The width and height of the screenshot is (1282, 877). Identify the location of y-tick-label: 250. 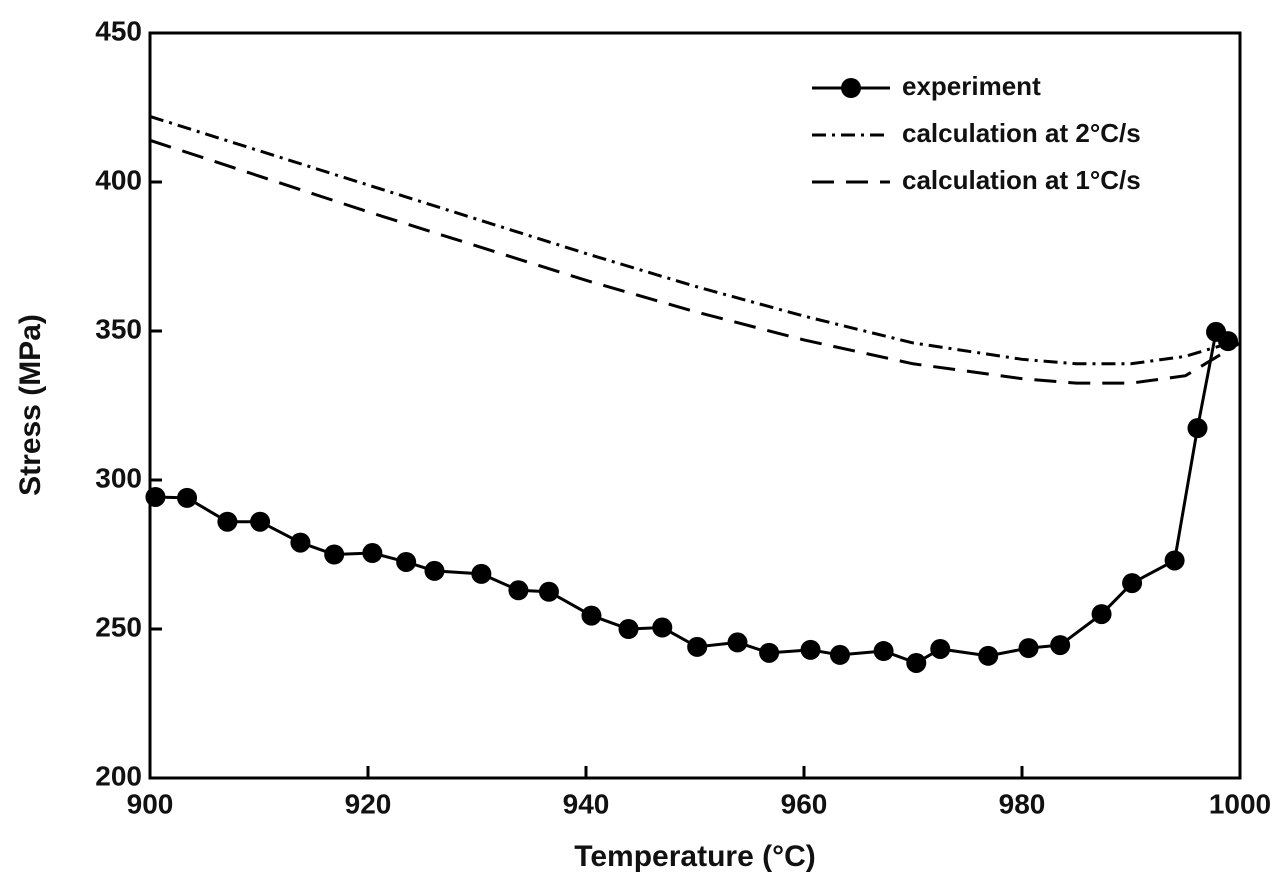
(118, 626).